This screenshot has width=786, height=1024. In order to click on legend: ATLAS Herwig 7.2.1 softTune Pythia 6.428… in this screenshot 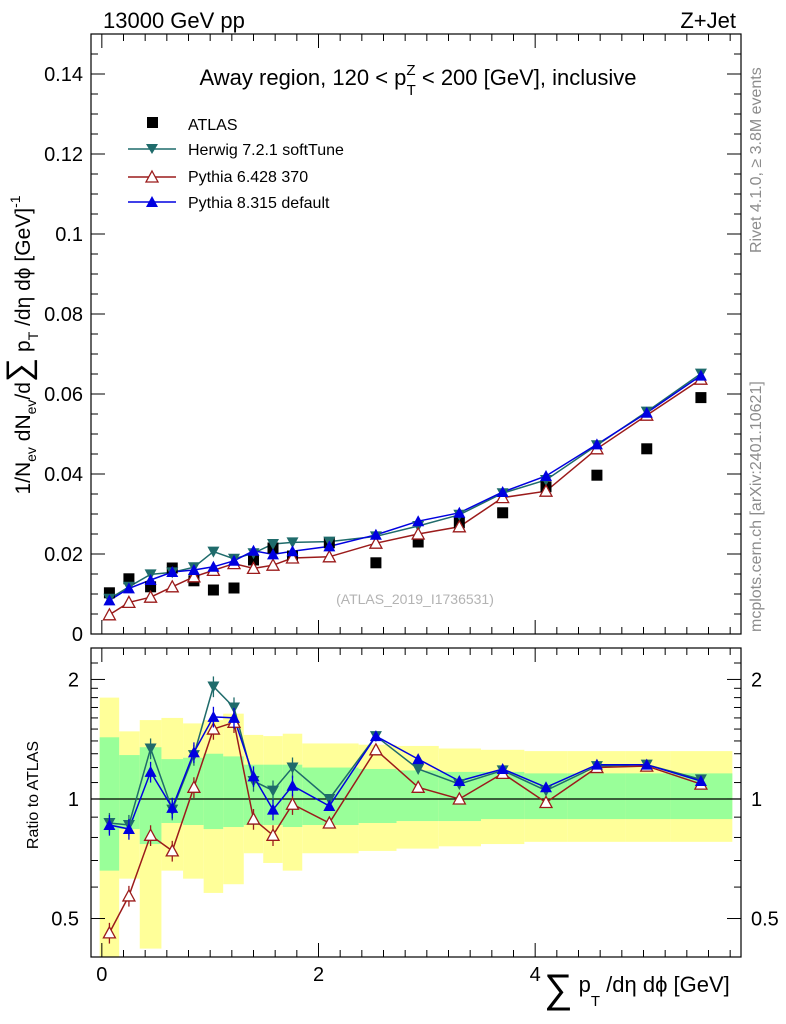, I will do `click(236, 164)`.